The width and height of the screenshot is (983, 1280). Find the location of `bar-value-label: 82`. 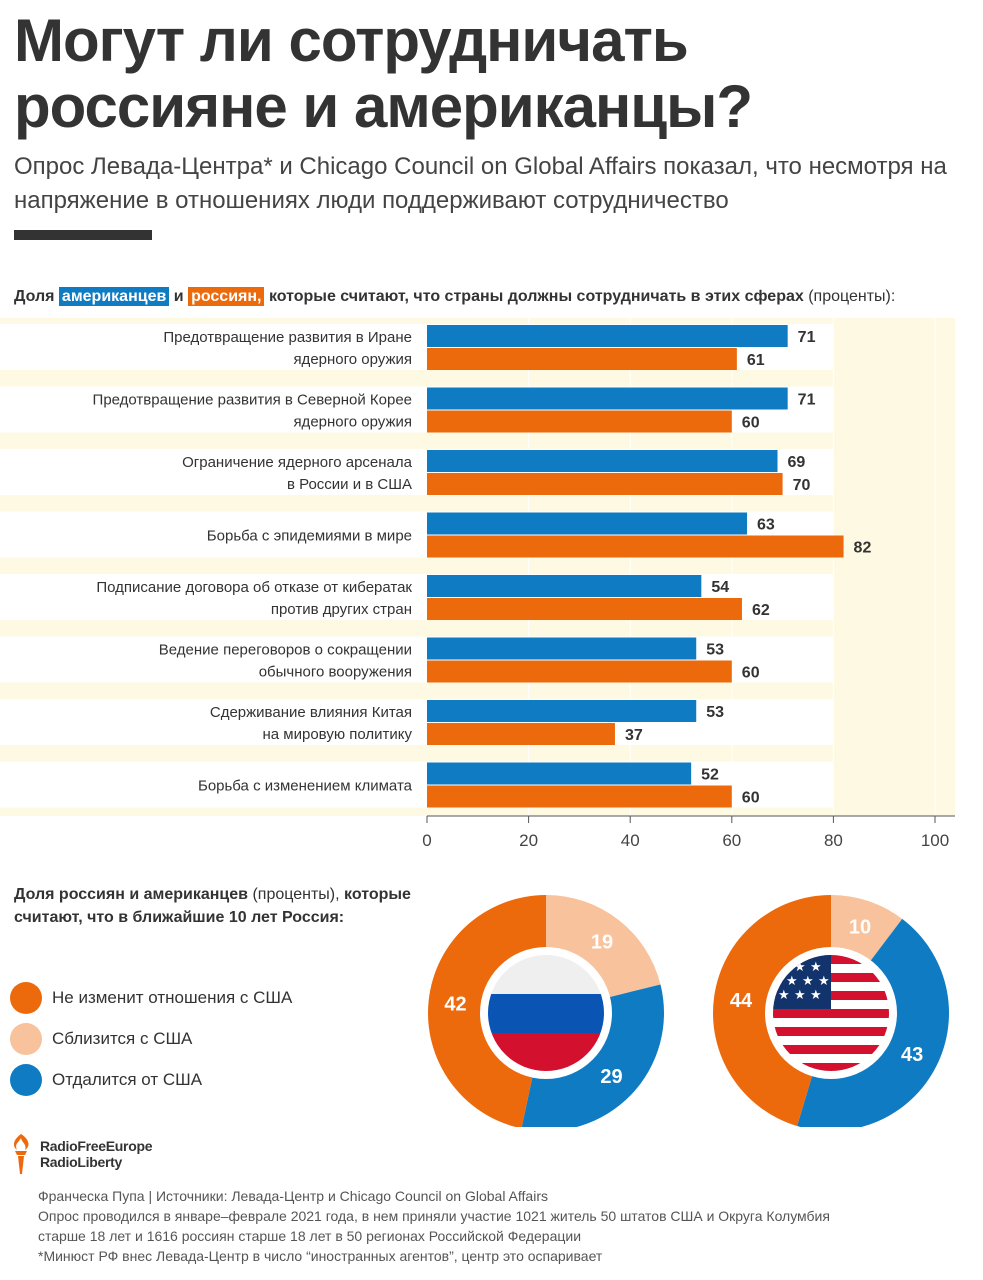

bar-value-label: 82 is located at coordinates (863, 548).